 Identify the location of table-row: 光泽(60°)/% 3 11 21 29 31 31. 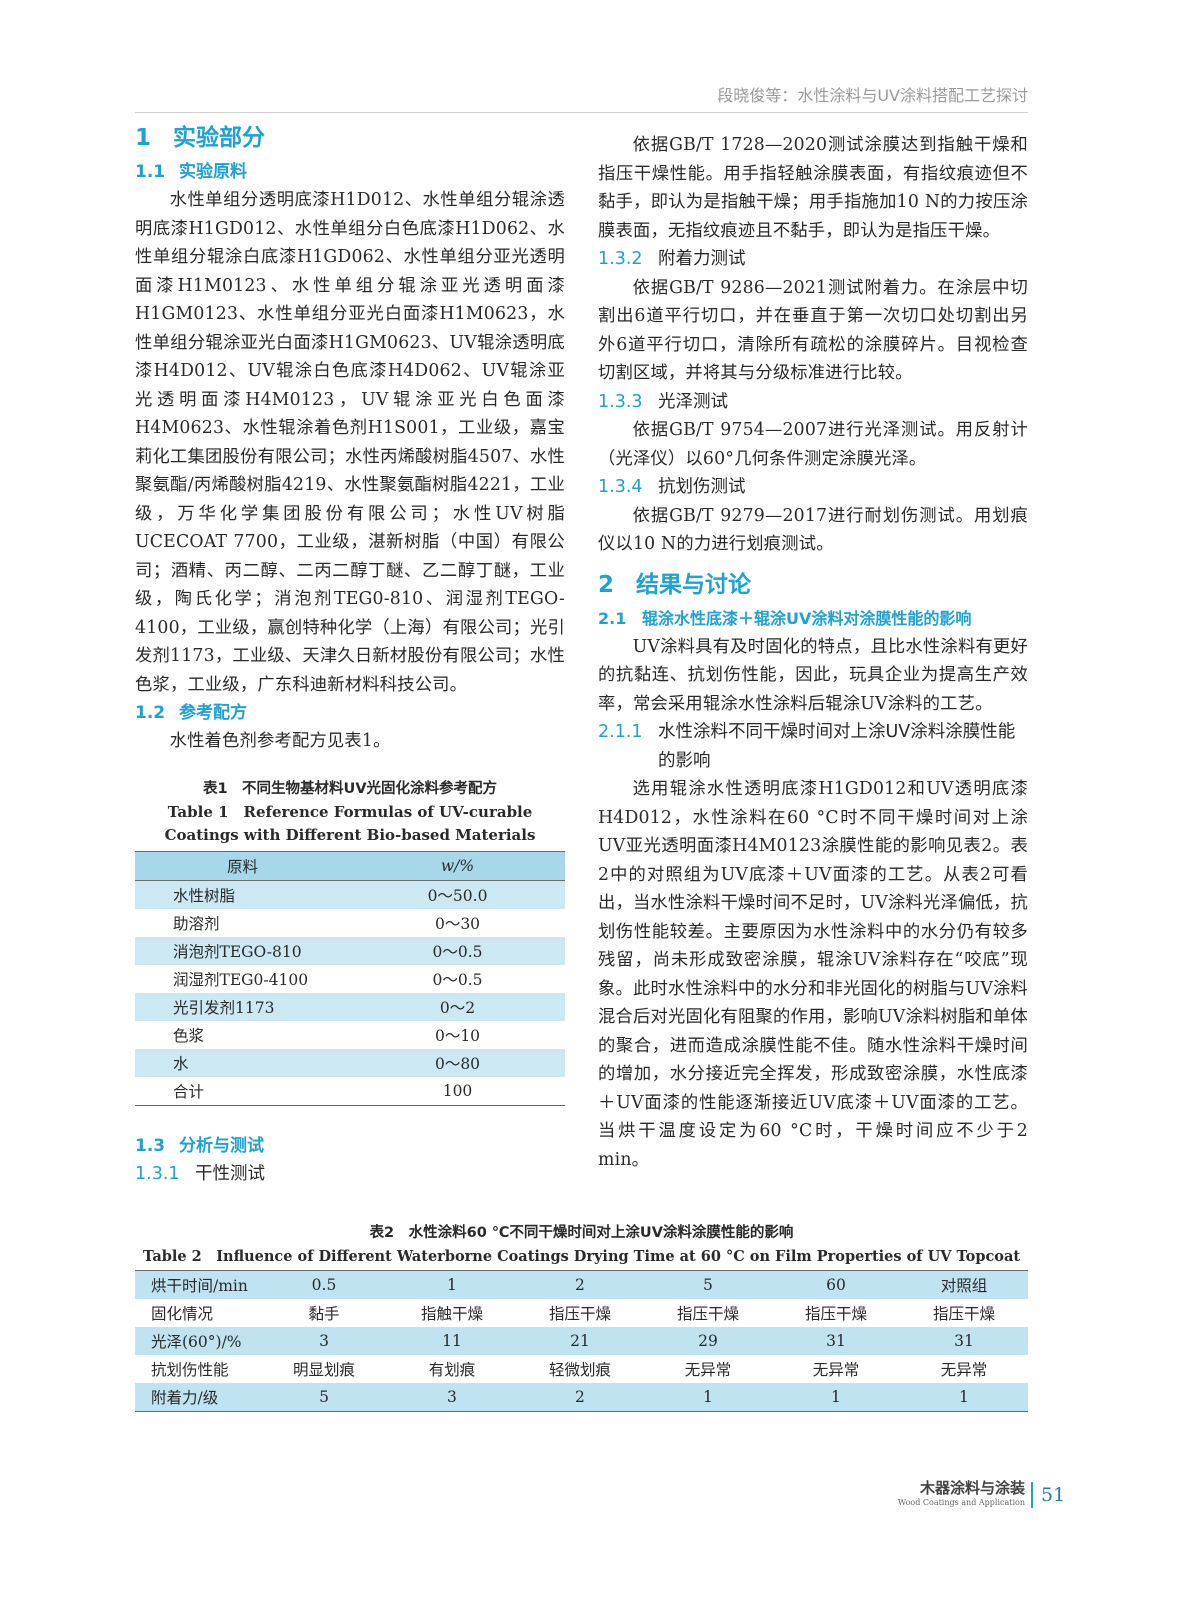
(581, 1341).